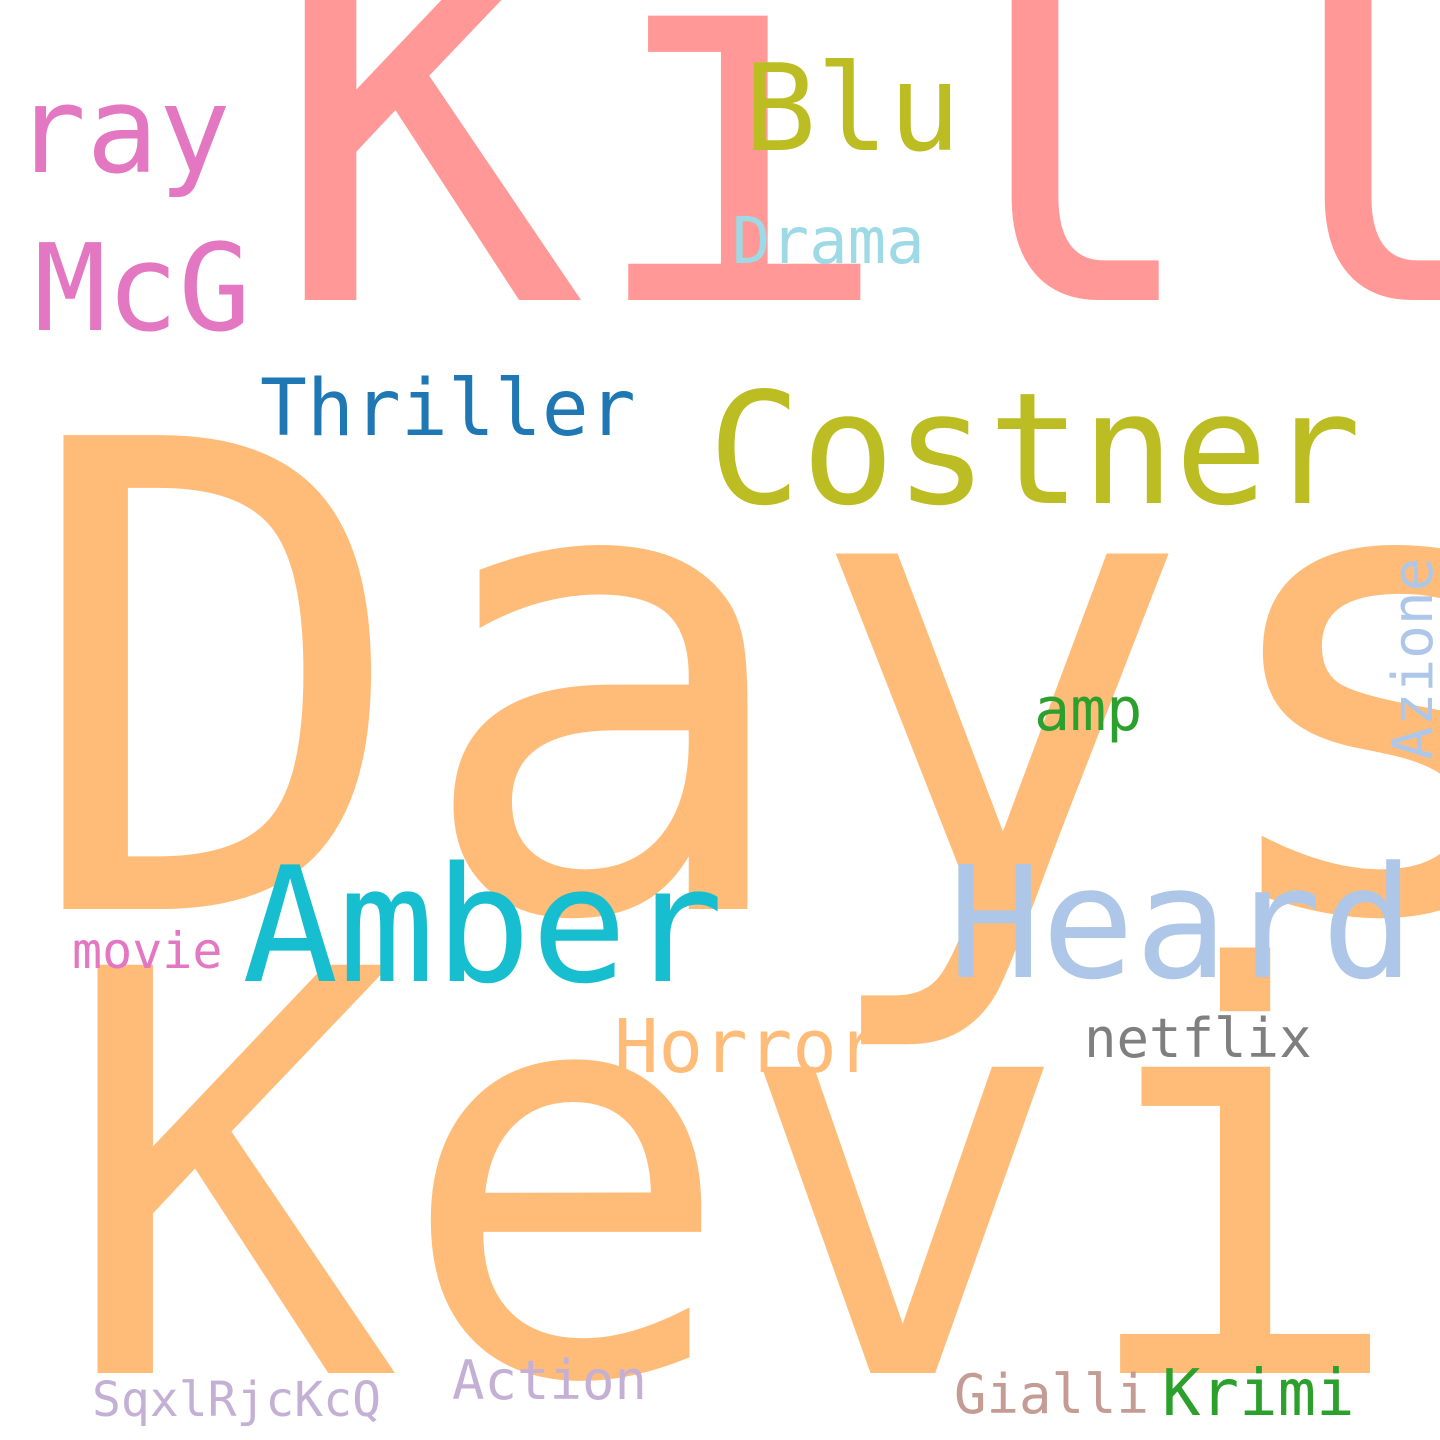 The image size is (1440, 1440). What do you see at coordinates (828, 242) in the screenshot?
I see `word-drama: Drama` at bounding box center [828, 242].